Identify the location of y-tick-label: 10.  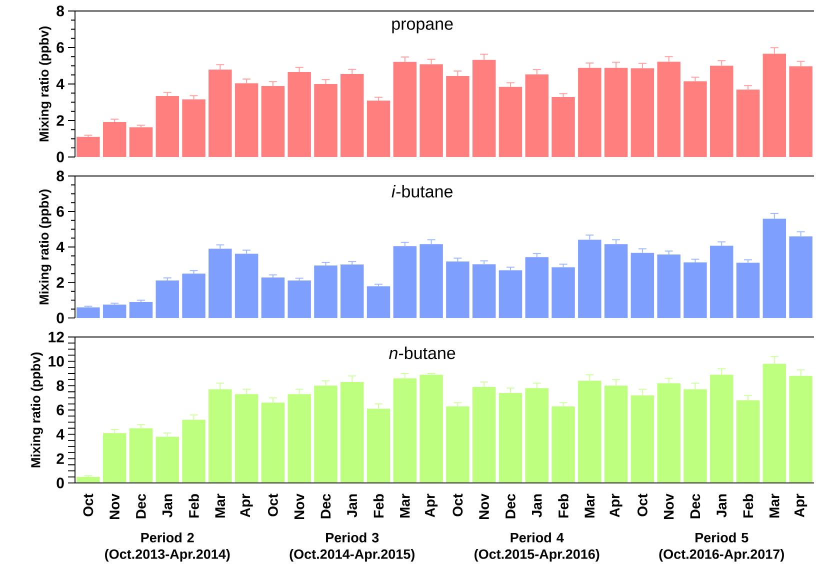
(56, 361).